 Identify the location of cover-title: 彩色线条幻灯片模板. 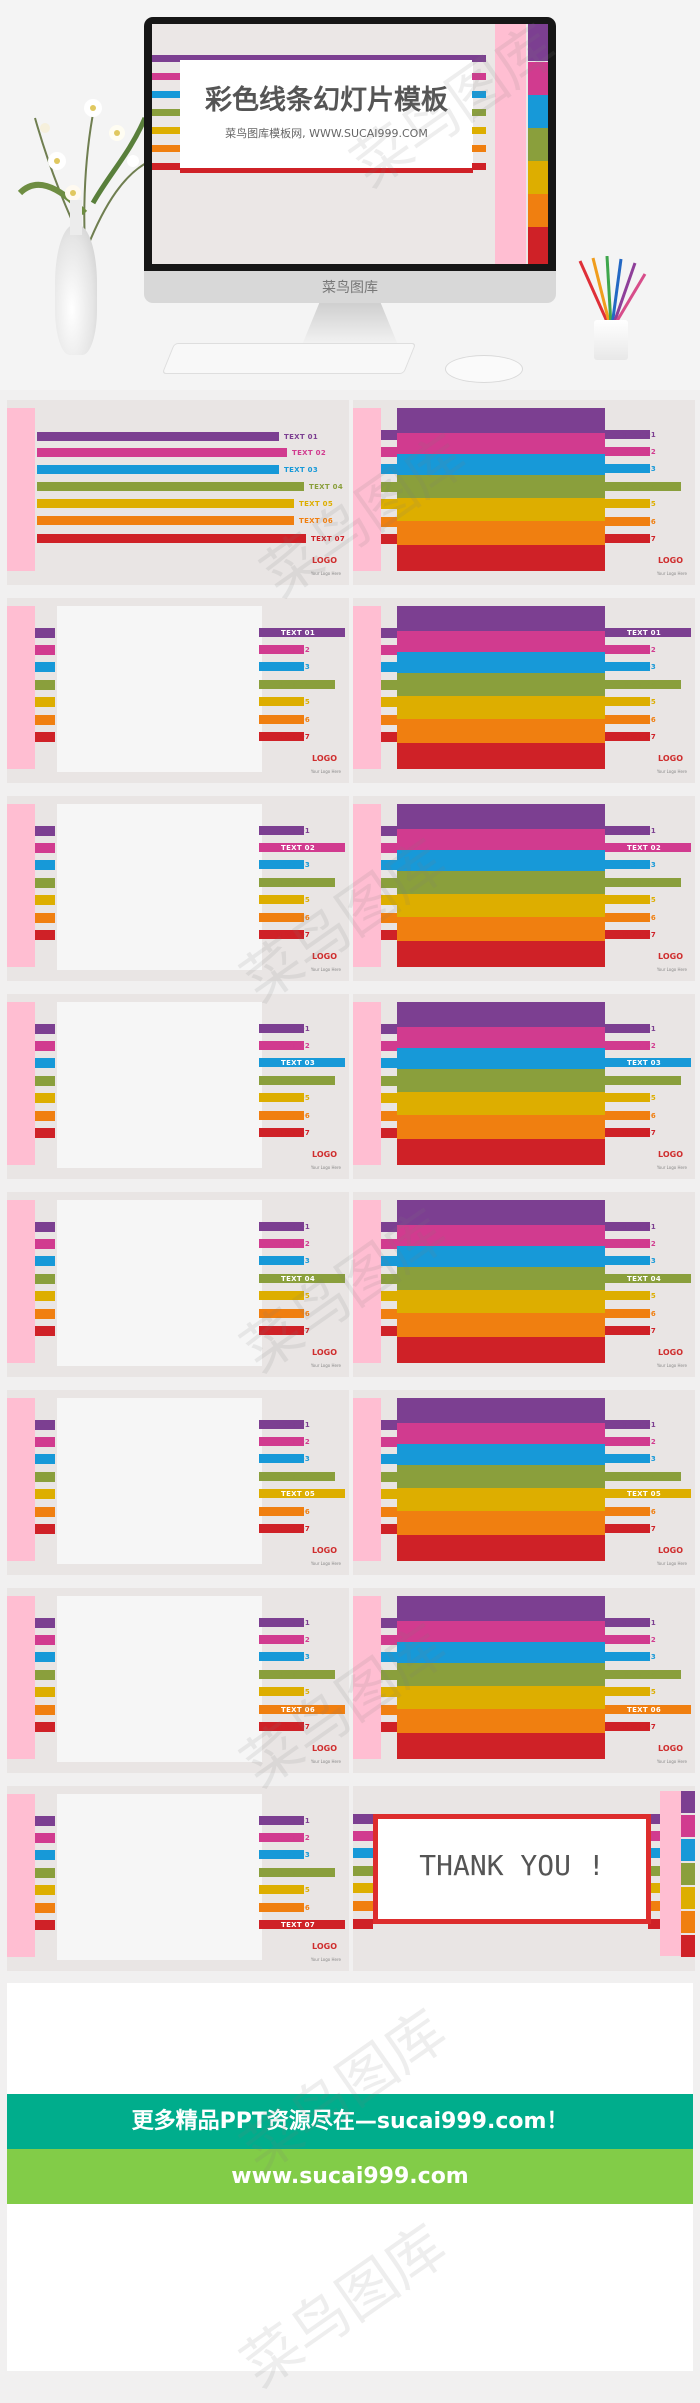
(326, 100).